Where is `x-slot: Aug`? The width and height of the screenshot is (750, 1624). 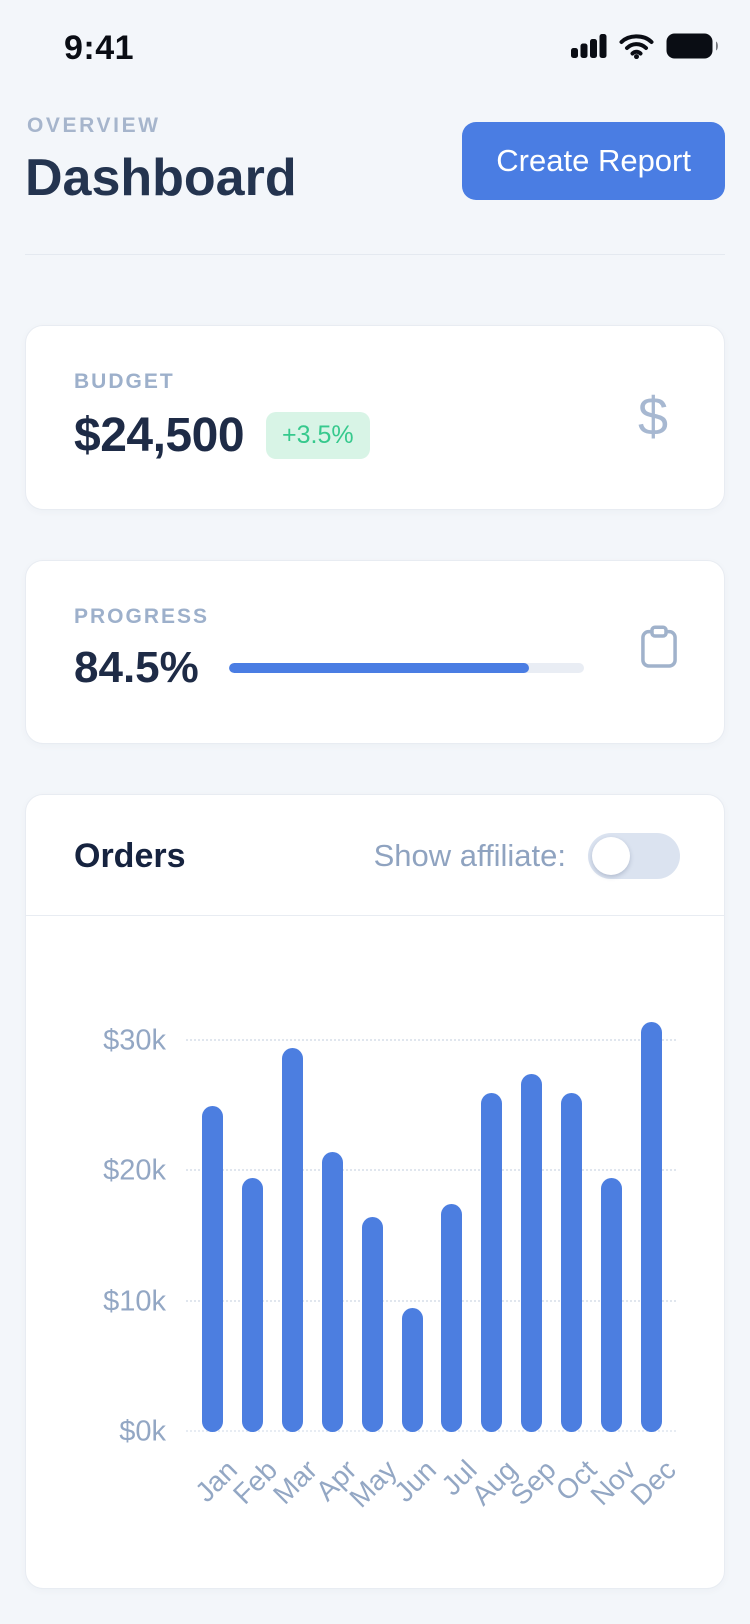
x-slot: Aug is located at coordinates (493, 1494).